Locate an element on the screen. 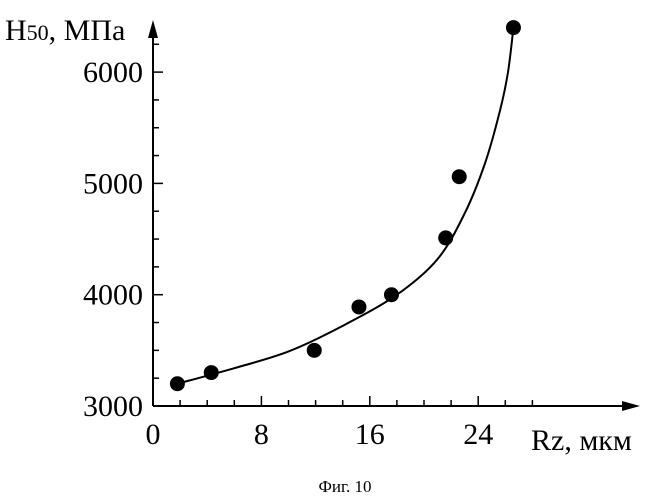 The width and height of the screenshot is (661, 500). y-tick-label: 5000 is located at coordinates (113, 183).